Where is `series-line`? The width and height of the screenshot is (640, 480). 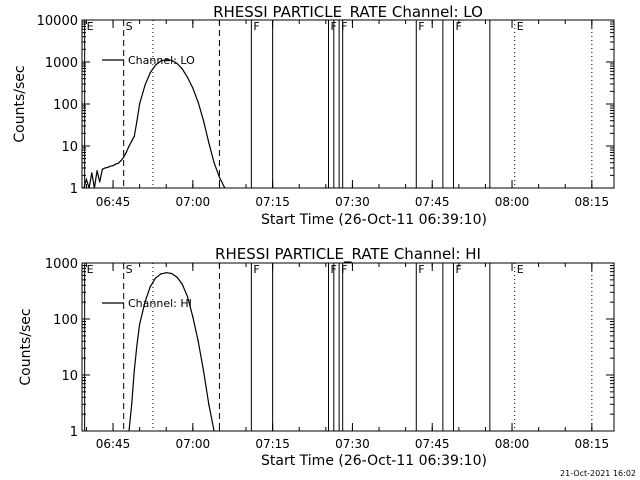
series-line is located at coordinates (154, 123).